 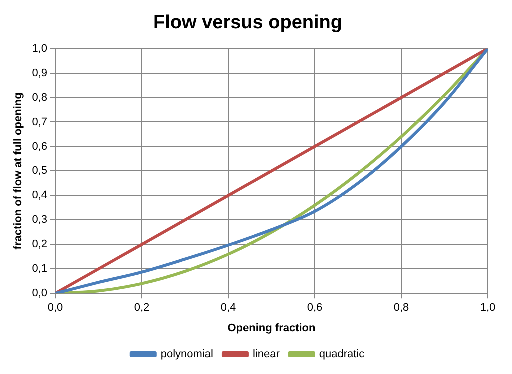 What do you see at coordinates (18, 171) in the screenshot?
I see `y-axis-title: fraction of flow at full opening` at bounding box center [18, 171].